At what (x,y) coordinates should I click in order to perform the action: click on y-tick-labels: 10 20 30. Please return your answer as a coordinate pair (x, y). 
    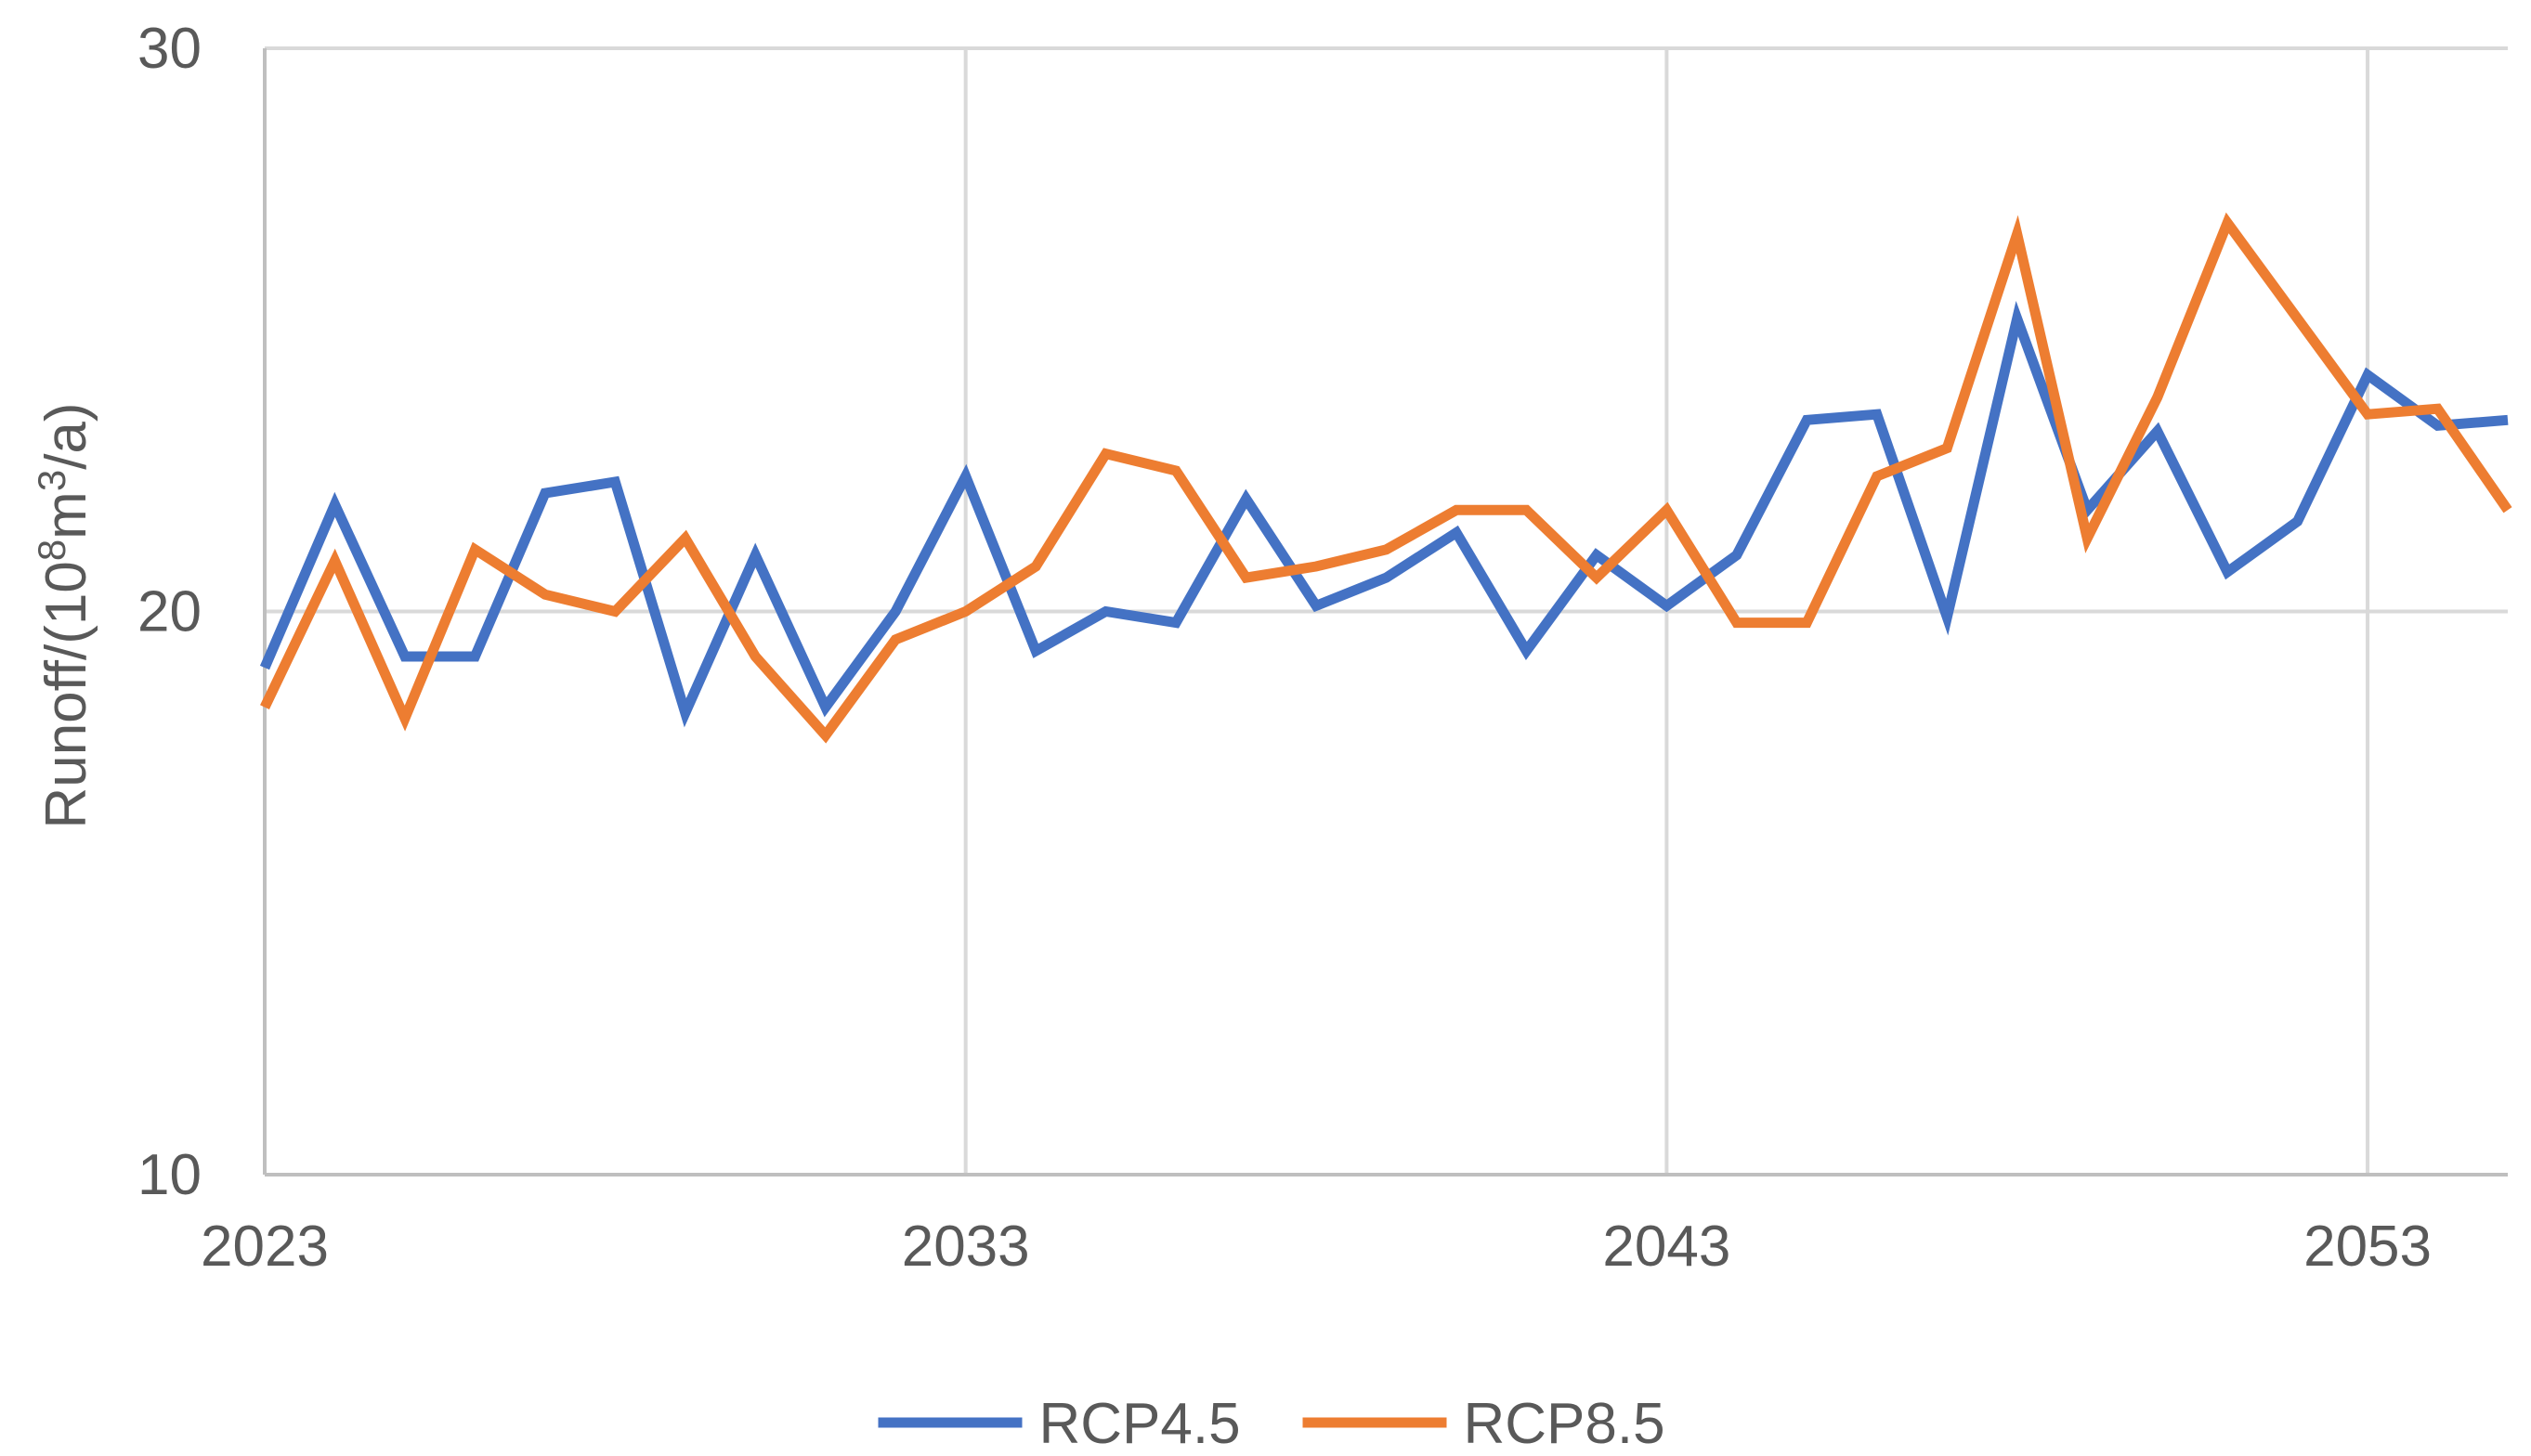
    Looking at the image, I should click on (169, 612).